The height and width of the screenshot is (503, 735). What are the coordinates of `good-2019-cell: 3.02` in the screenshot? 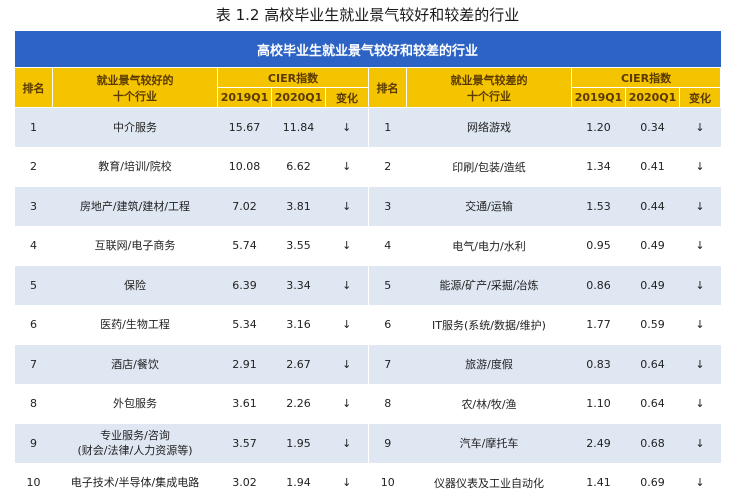 It's located at (244, 483).